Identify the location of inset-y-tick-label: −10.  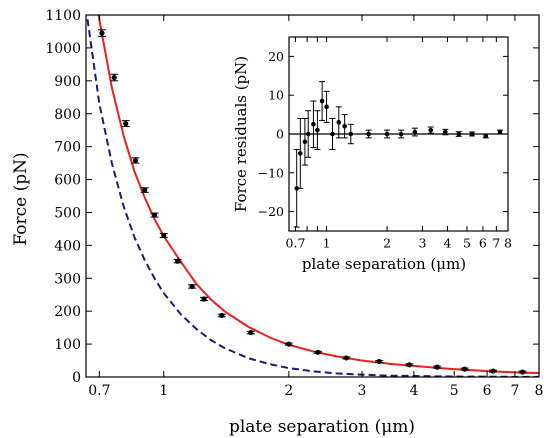
(271, 172).